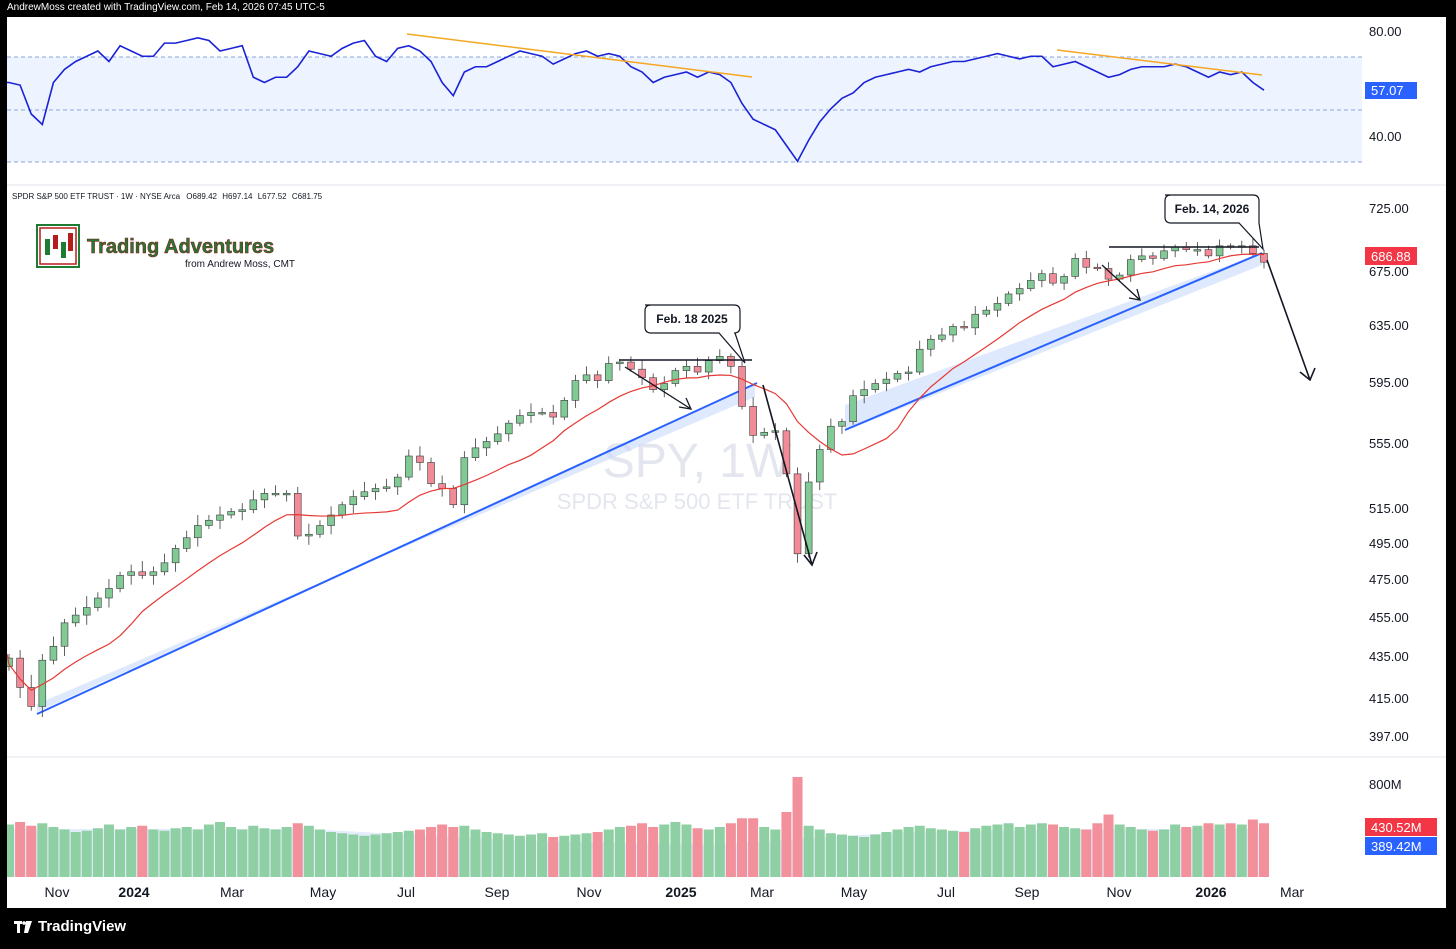  Describe the element at coordinates (1391, 90) in the screenshot. I see `rsi-value-badge: 57.07` at that location.